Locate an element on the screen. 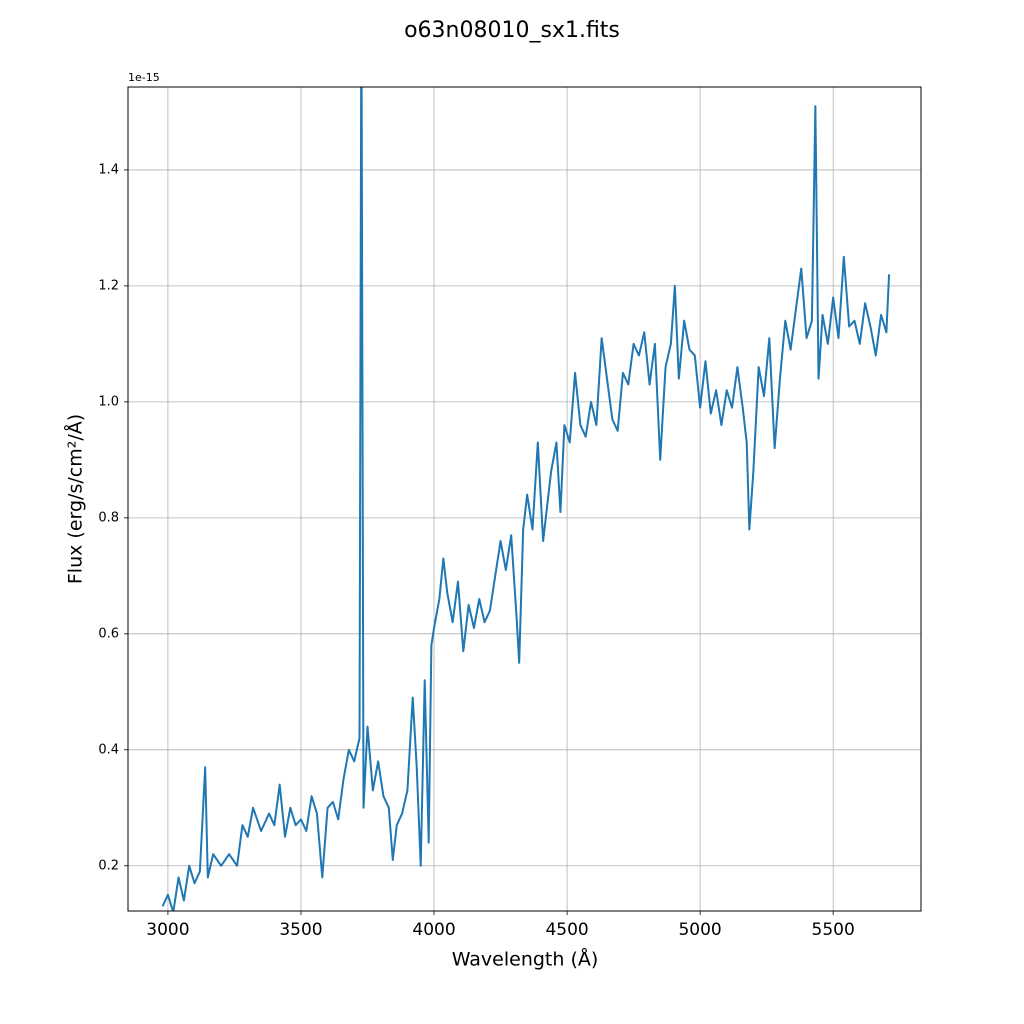 The height and width of the screenshot is (1024, 1024). x-tick-label: 5000 is located at coordinates (699, 930).